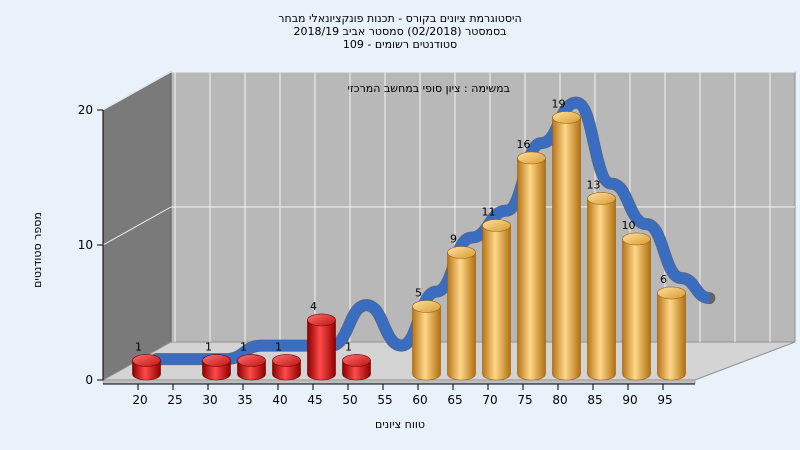  Describe the element at coordinates (426, 334) in the screenshot. I see `bar: 5` at that location.